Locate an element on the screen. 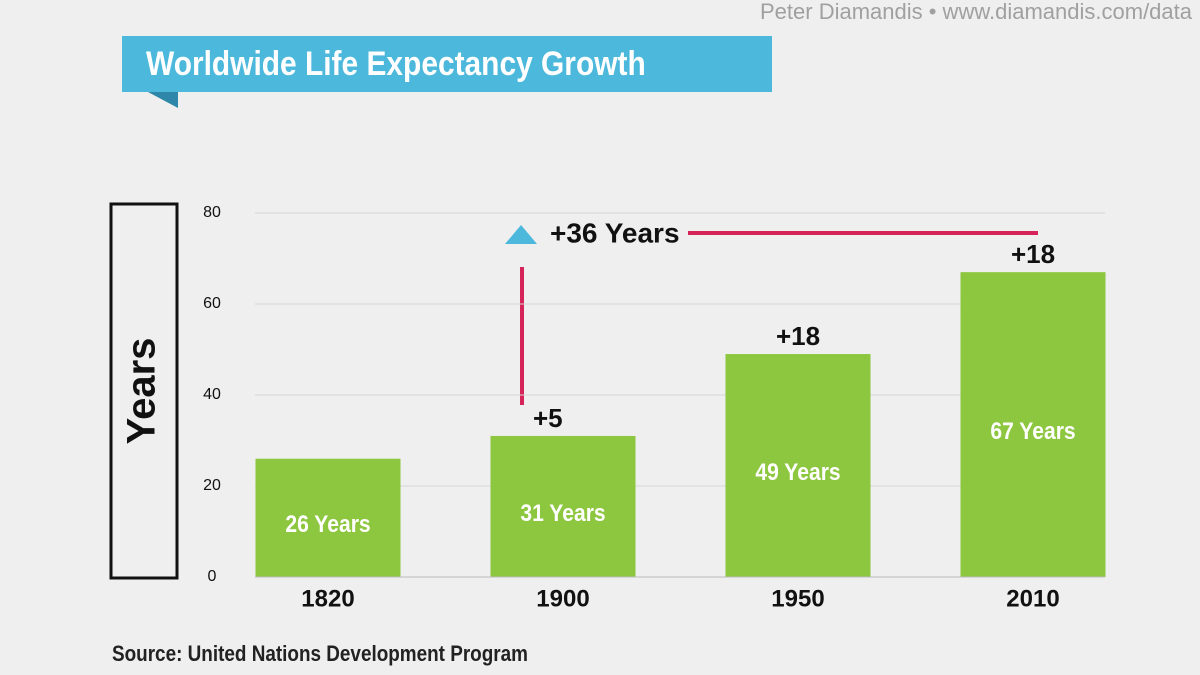 The height and width of the screenshot is (675, 1200). y-tick-label: 40 is located at coordinates (212, 394).